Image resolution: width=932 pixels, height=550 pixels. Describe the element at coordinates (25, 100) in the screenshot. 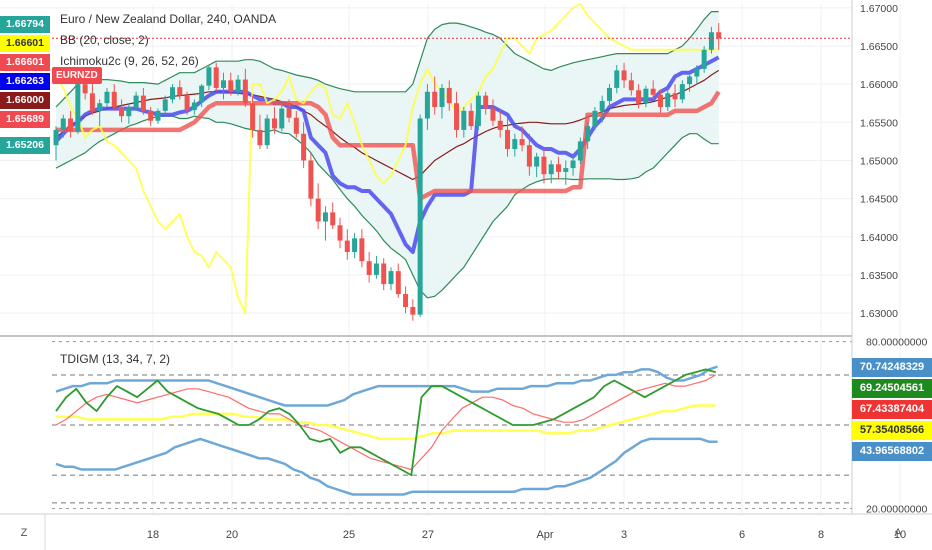

I see `price-badge: 1.66000` at that location.